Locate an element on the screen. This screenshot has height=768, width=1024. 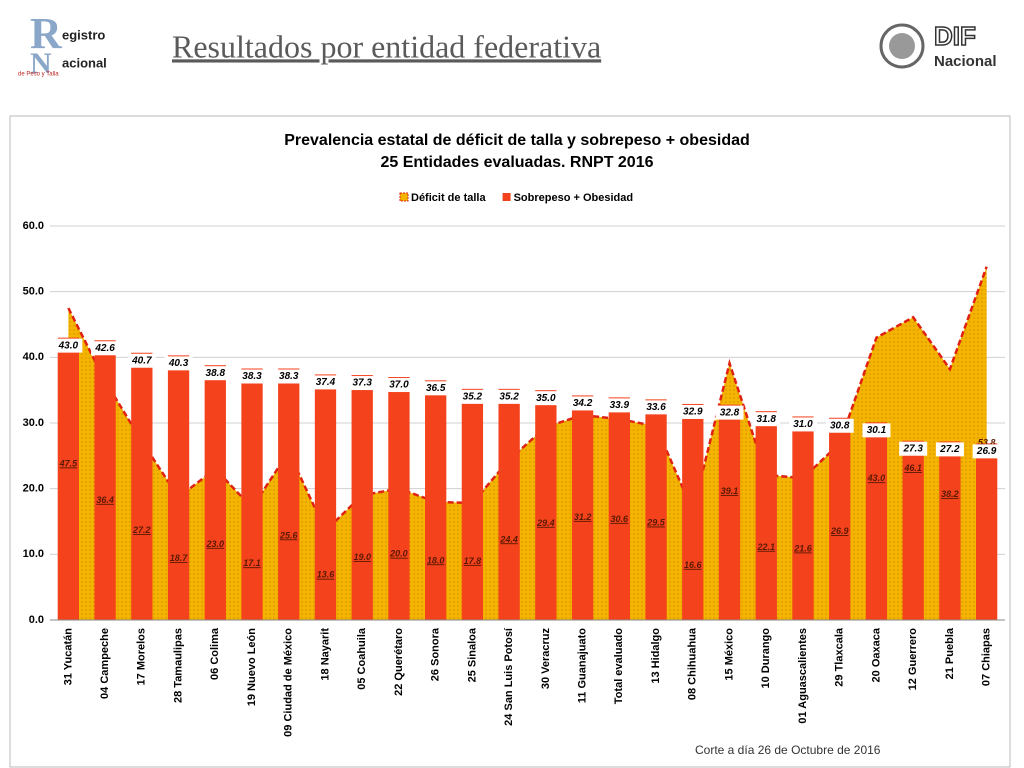
data-label: 29.5 is located at coordinates (656, 523).